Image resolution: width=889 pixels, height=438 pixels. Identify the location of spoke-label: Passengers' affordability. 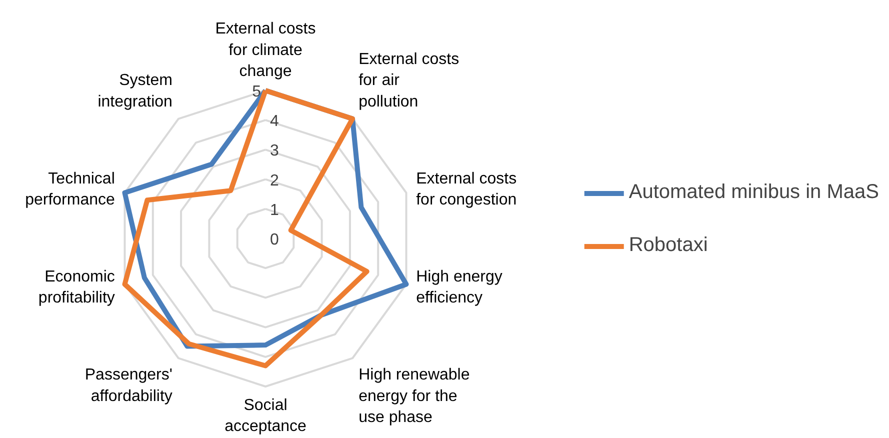
(128, 385).